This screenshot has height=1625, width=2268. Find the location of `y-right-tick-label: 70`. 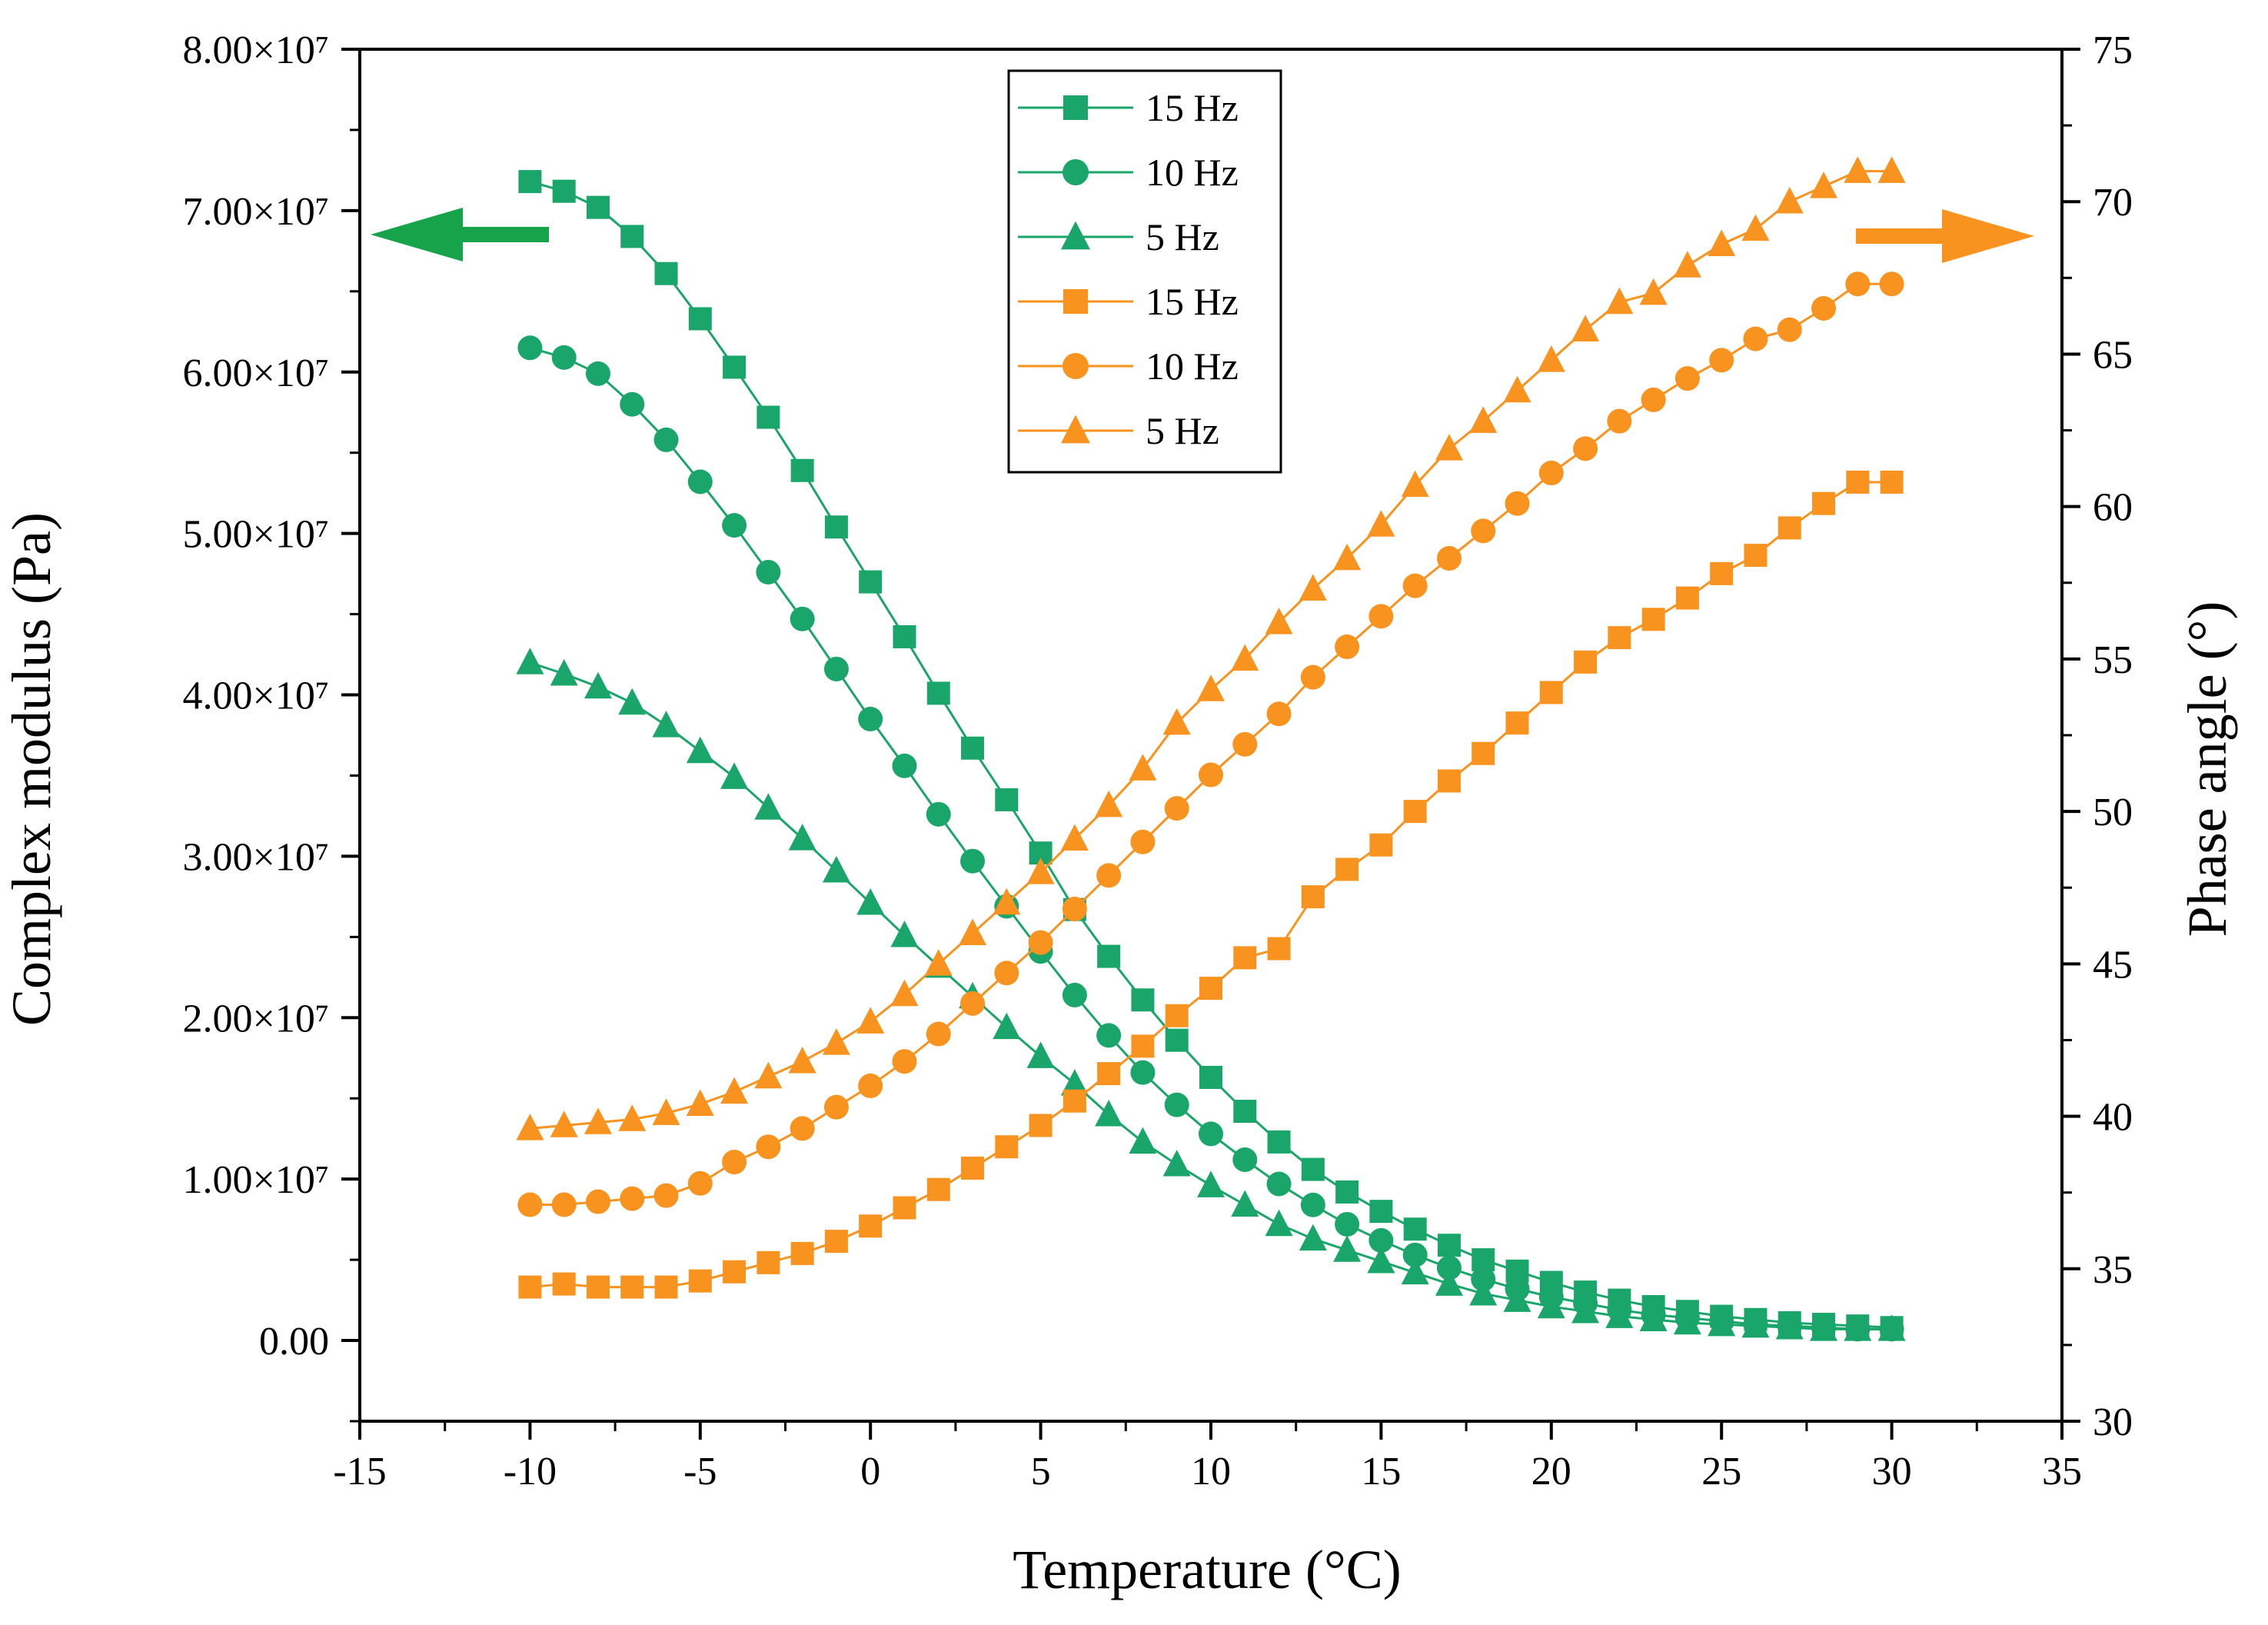

y-right-tick-label: 70 is located at coordinates (2113, 203).